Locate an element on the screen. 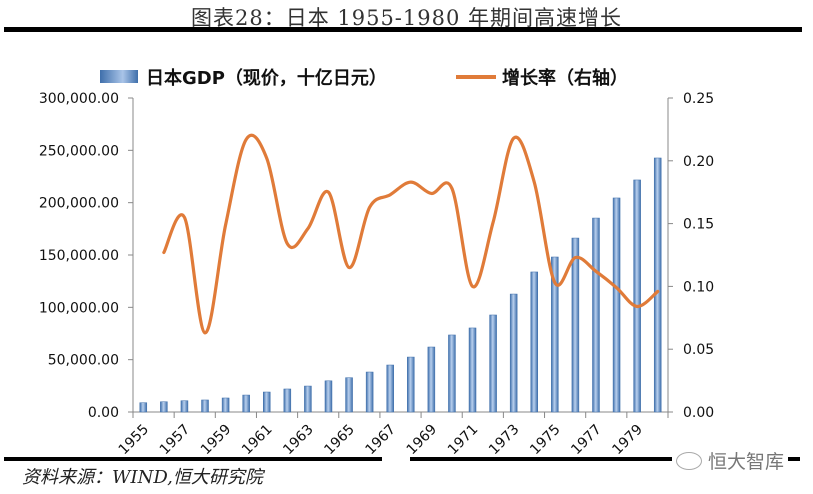 The width and height of the screenshot is (813, 494). x-axis-tick-label: 1961 is located at coordinates (257, 440).